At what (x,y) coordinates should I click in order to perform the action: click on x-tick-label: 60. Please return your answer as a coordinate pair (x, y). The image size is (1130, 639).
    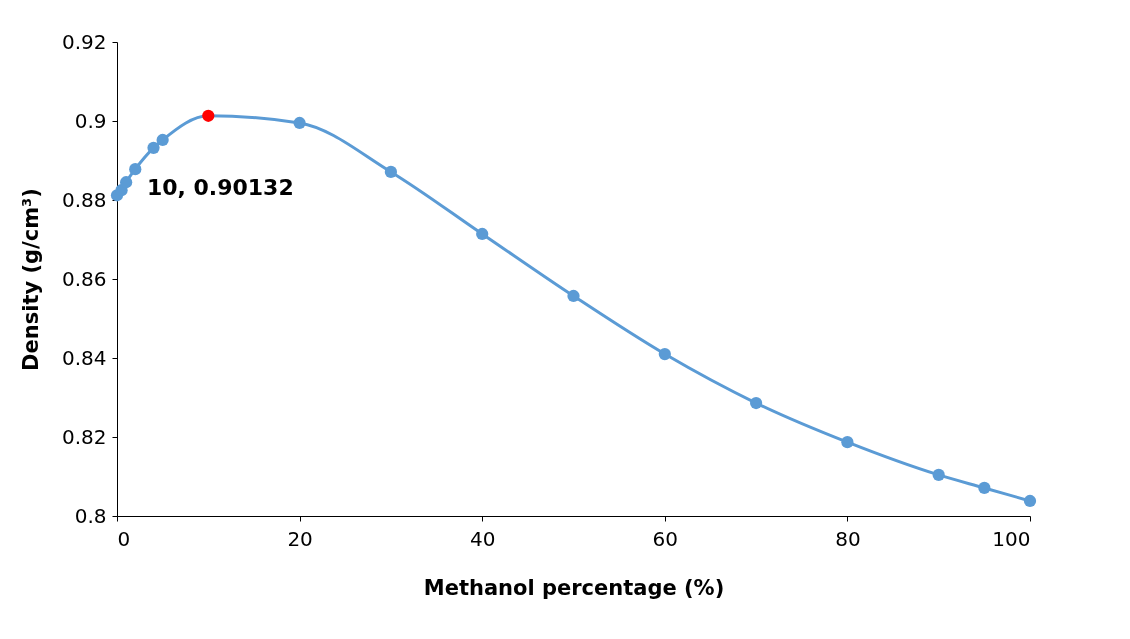
    Looking at the image, I should click on (665, 538).